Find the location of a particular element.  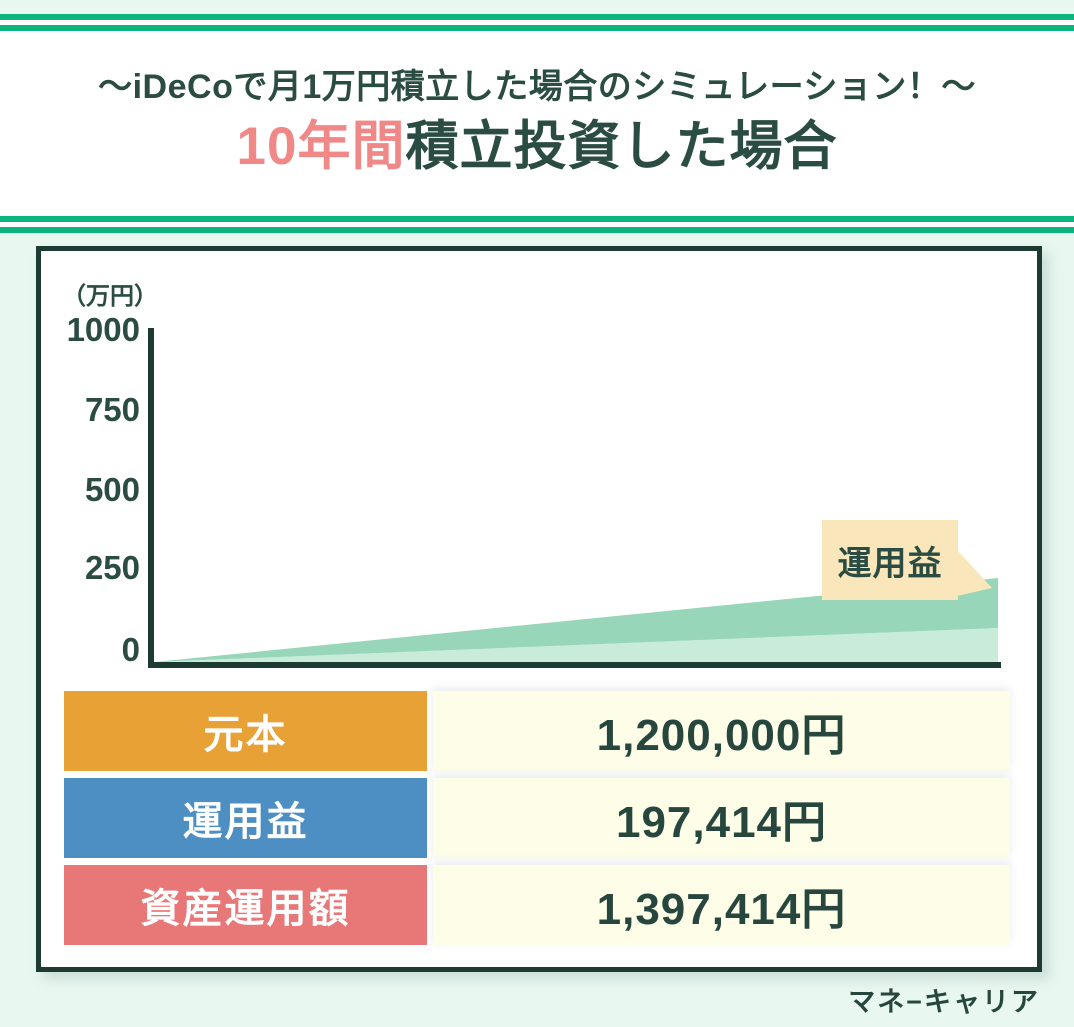

area-series-gain is located at coordinates (576, 620).